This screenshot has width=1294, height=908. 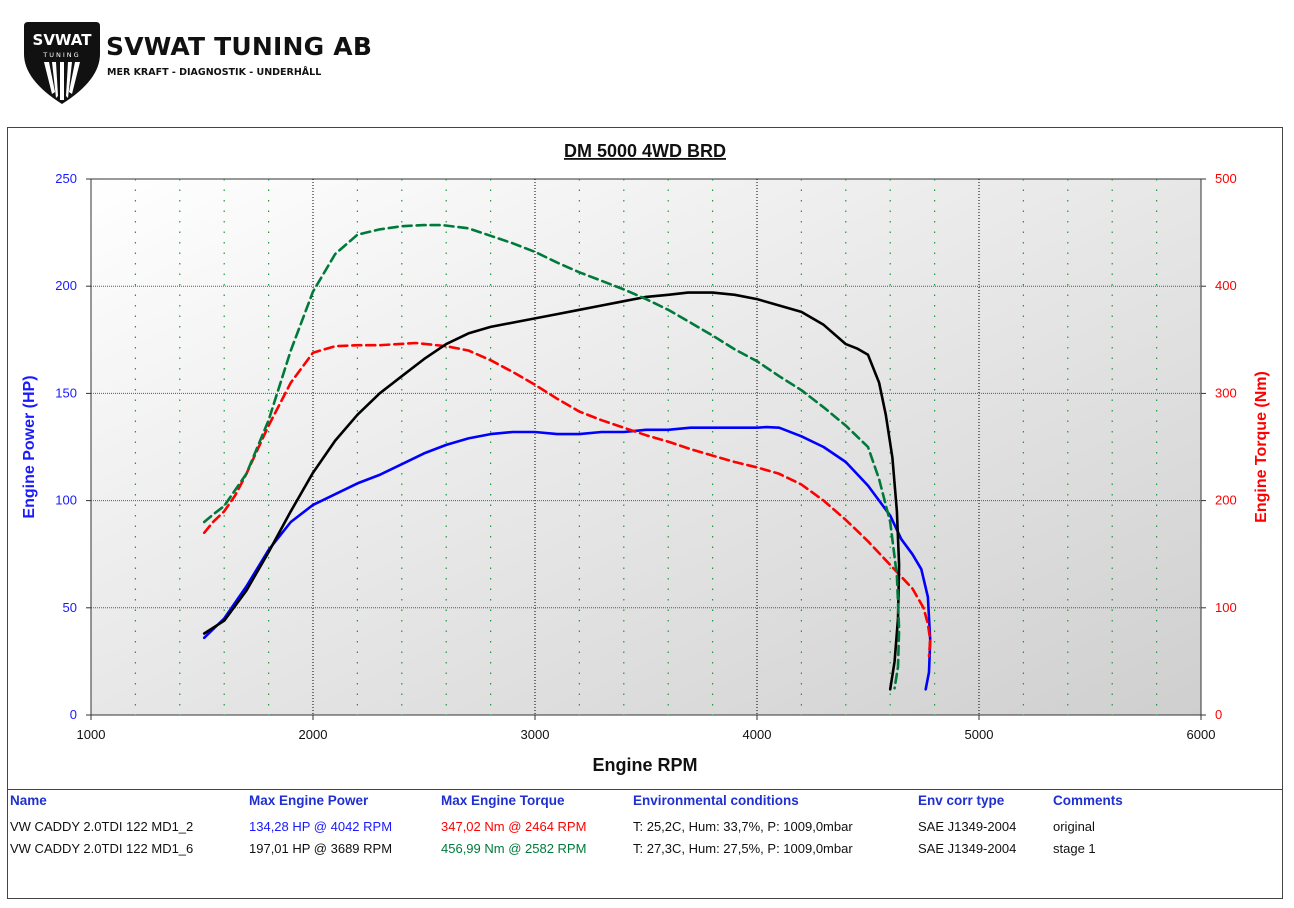 I want to click on y-tick-label: 0, so click(x=73, y=714).